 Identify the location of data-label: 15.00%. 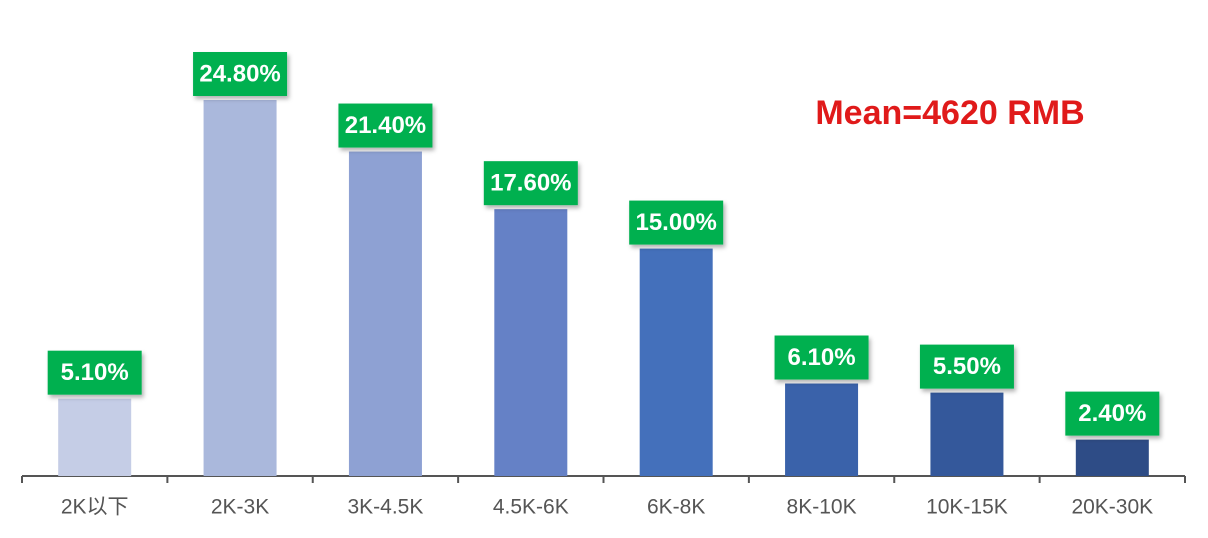
(675, 222).